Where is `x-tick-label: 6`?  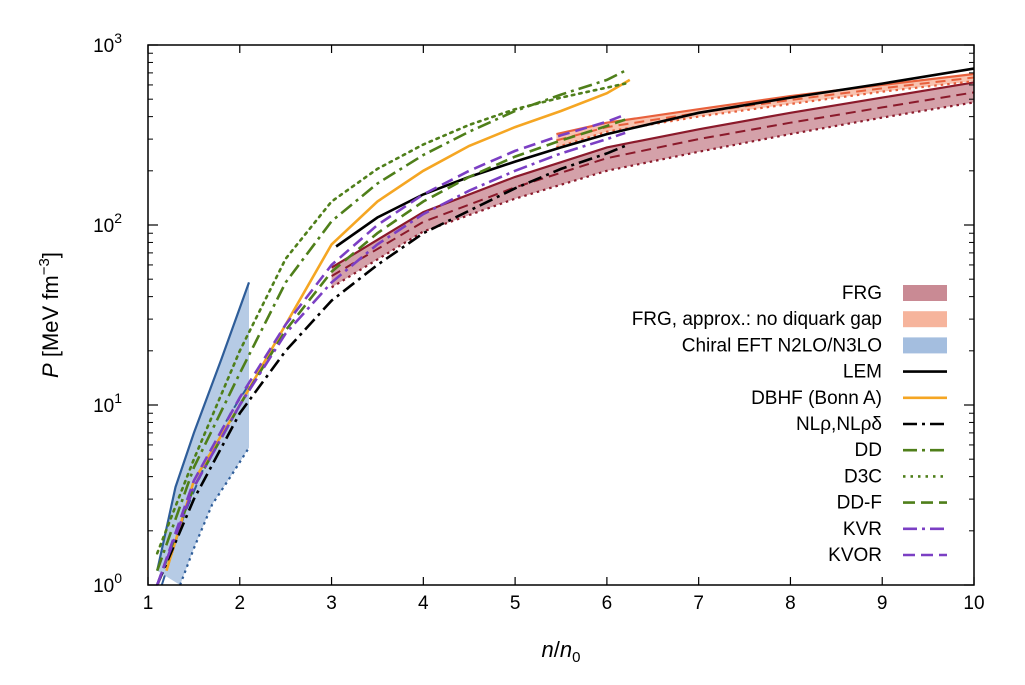
x-tick-label: 6 is located at coordinates (607, 603).